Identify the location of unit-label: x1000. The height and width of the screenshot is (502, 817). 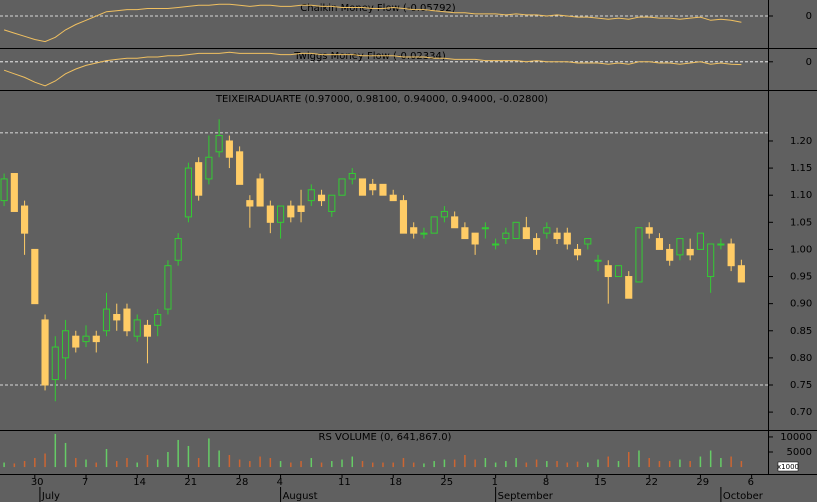
(788, 467).